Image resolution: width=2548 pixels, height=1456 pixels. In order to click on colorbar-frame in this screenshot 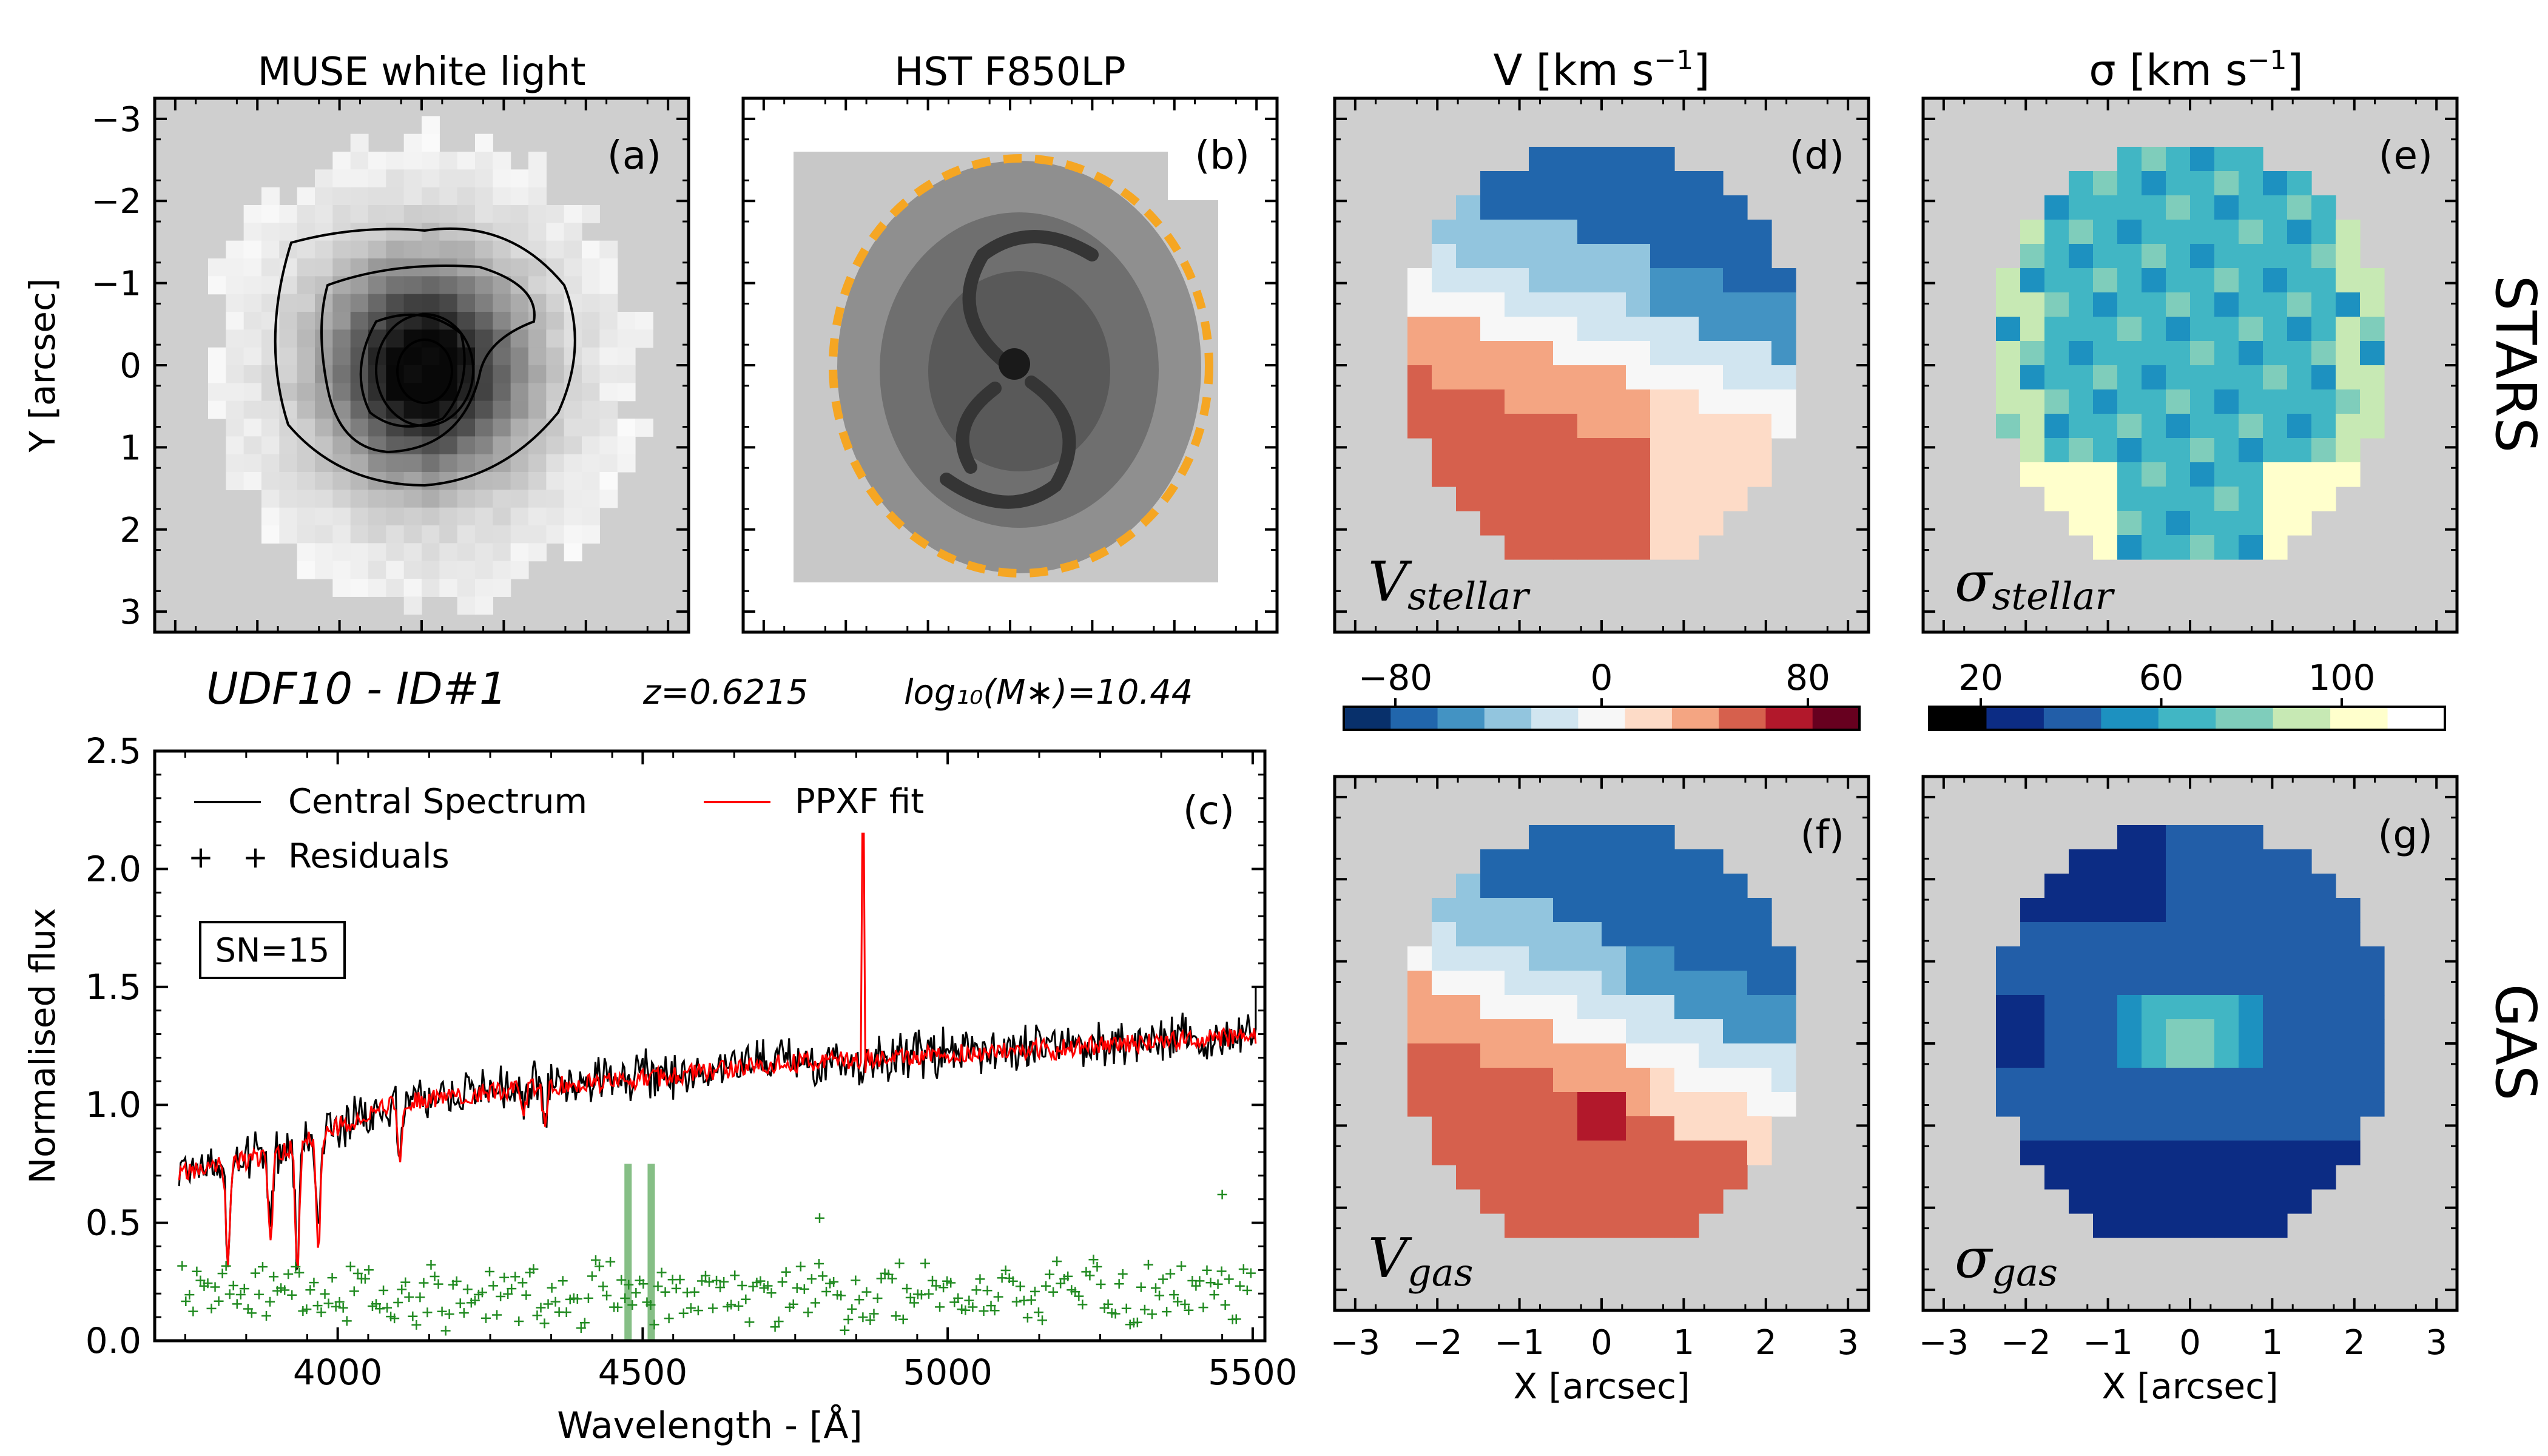, I will do `click(2187, 718)`.